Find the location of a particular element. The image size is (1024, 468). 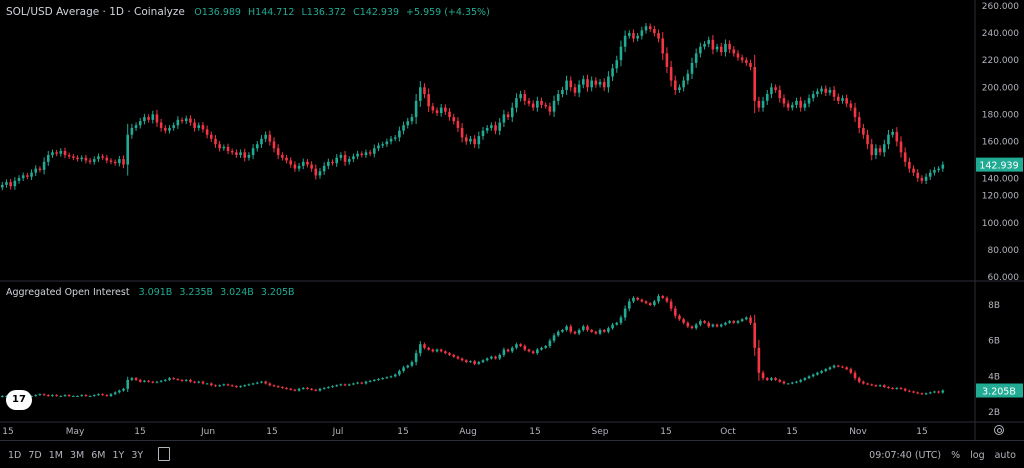

range-1m: 1M is located at coordinates (55, 455).